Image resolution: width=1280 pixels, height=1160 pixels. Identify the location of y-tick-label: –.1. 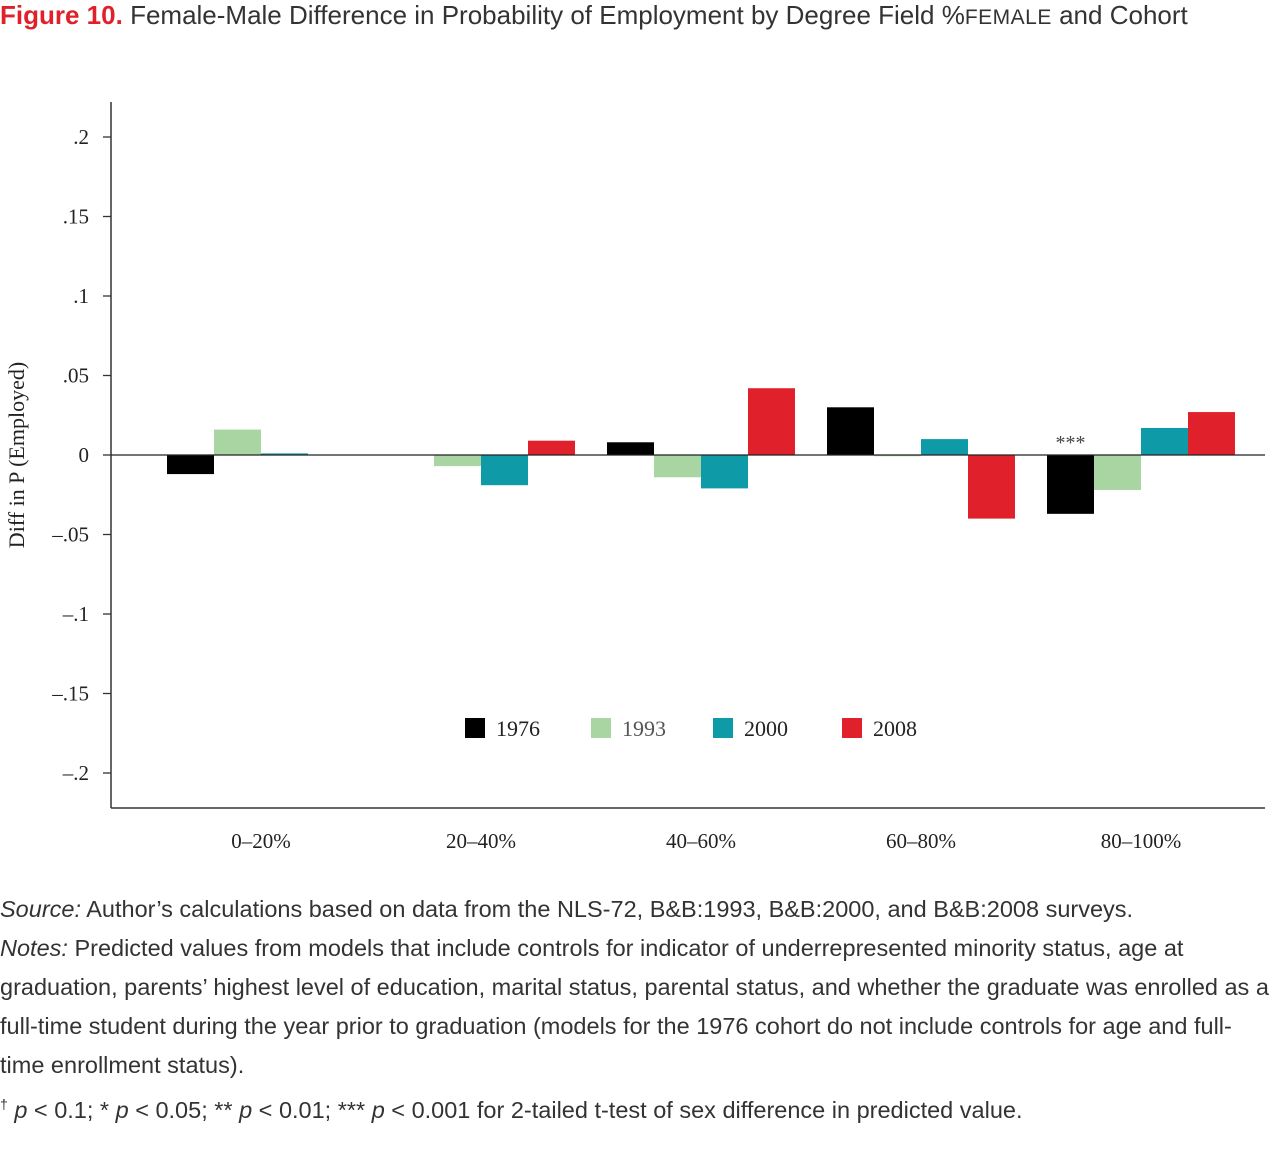
(75, 614).